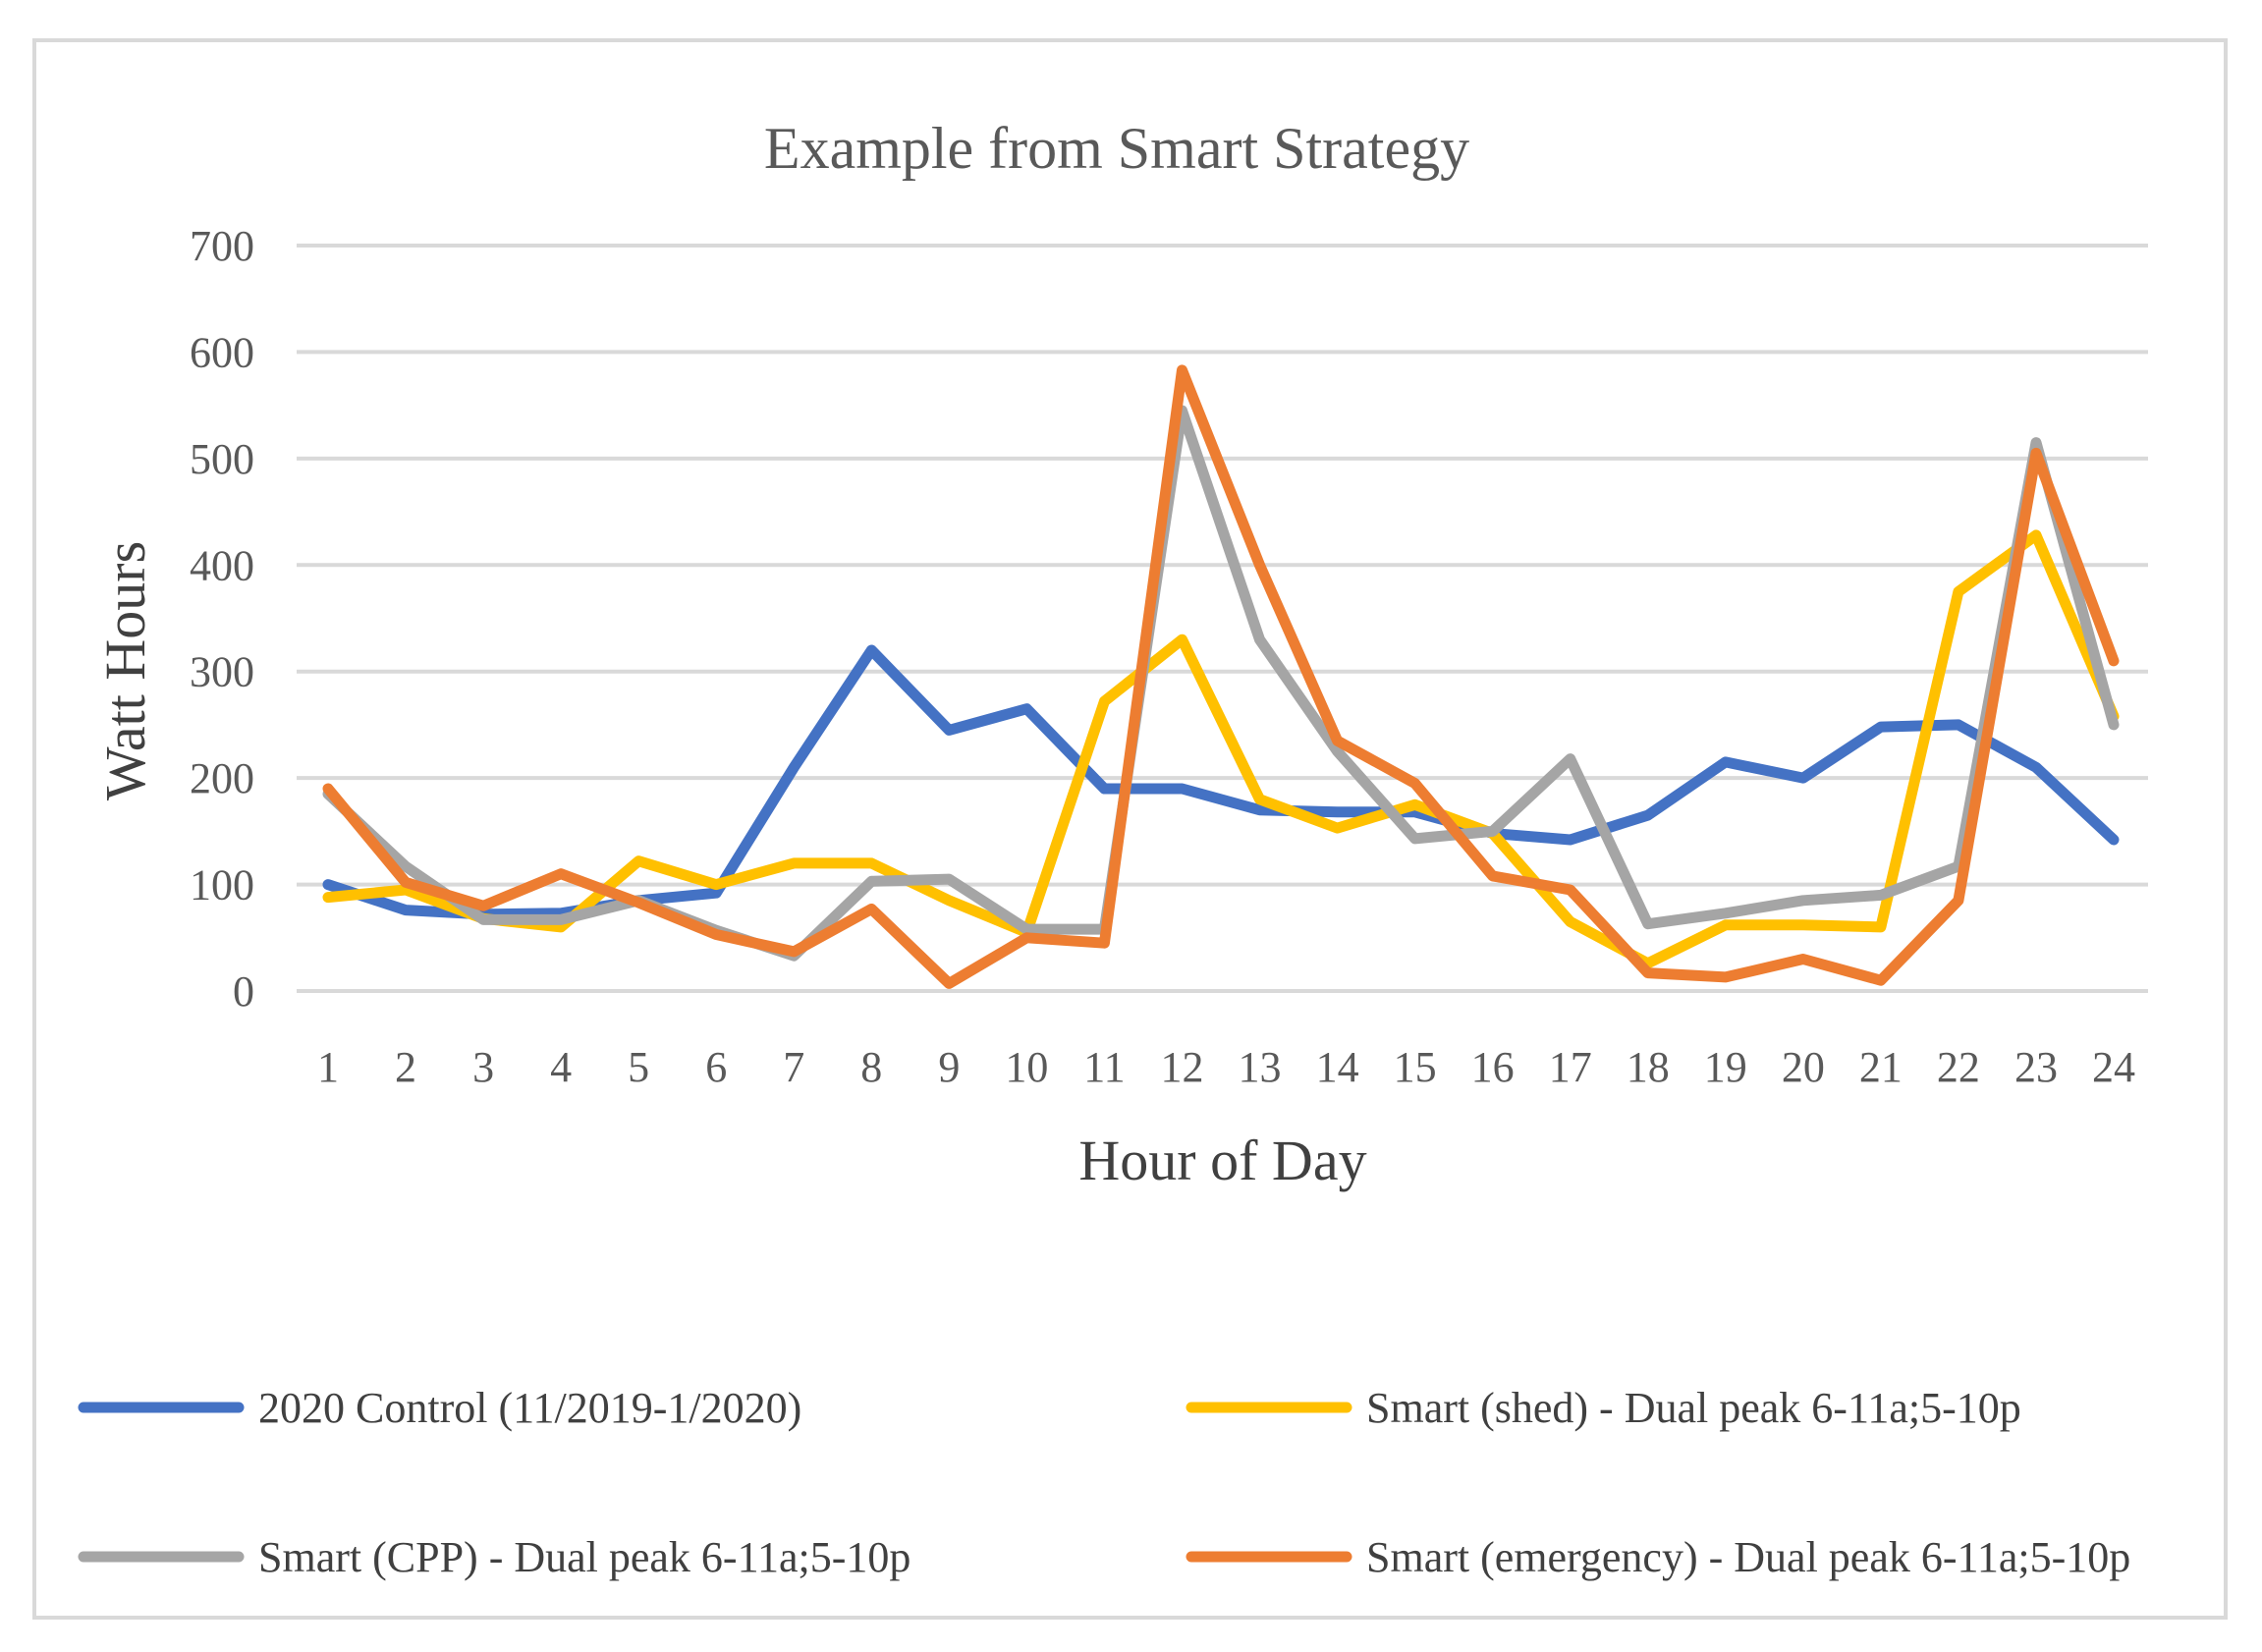 The height and width of the screenshot is (1652, 2262). Describe the element at coordinates (638, 1067) in the screenshot. I see `x-tick-label: 5` at that location.